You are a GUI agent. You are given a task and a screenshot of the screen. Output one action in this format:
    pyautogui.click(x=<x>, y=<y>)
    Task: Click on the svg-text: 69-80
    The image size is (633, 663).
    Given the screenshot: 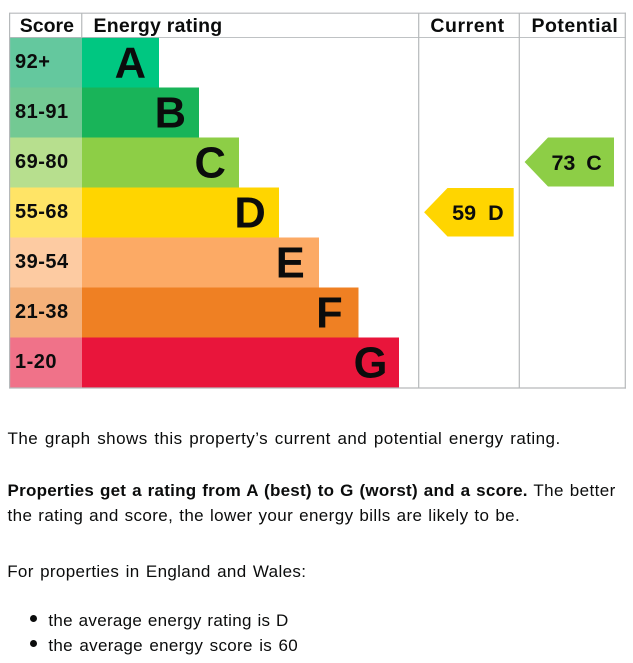 What is the action you would take?
    pyautogui.click(x=42, y=162)
    